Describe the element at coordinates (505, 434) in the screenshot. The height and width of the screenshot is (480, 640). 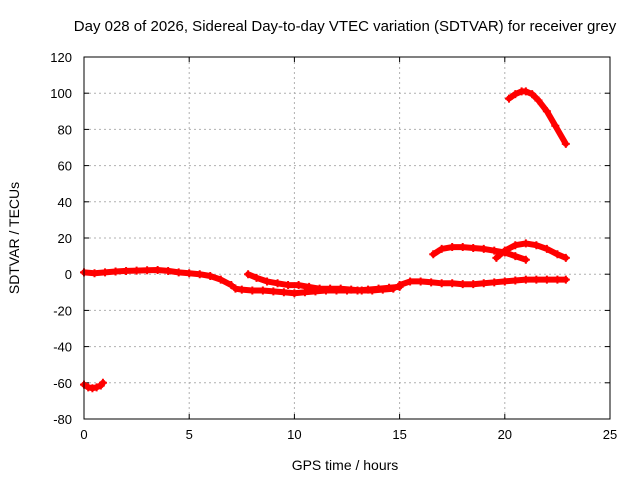
I see `x-tick-label: 20` at that location.